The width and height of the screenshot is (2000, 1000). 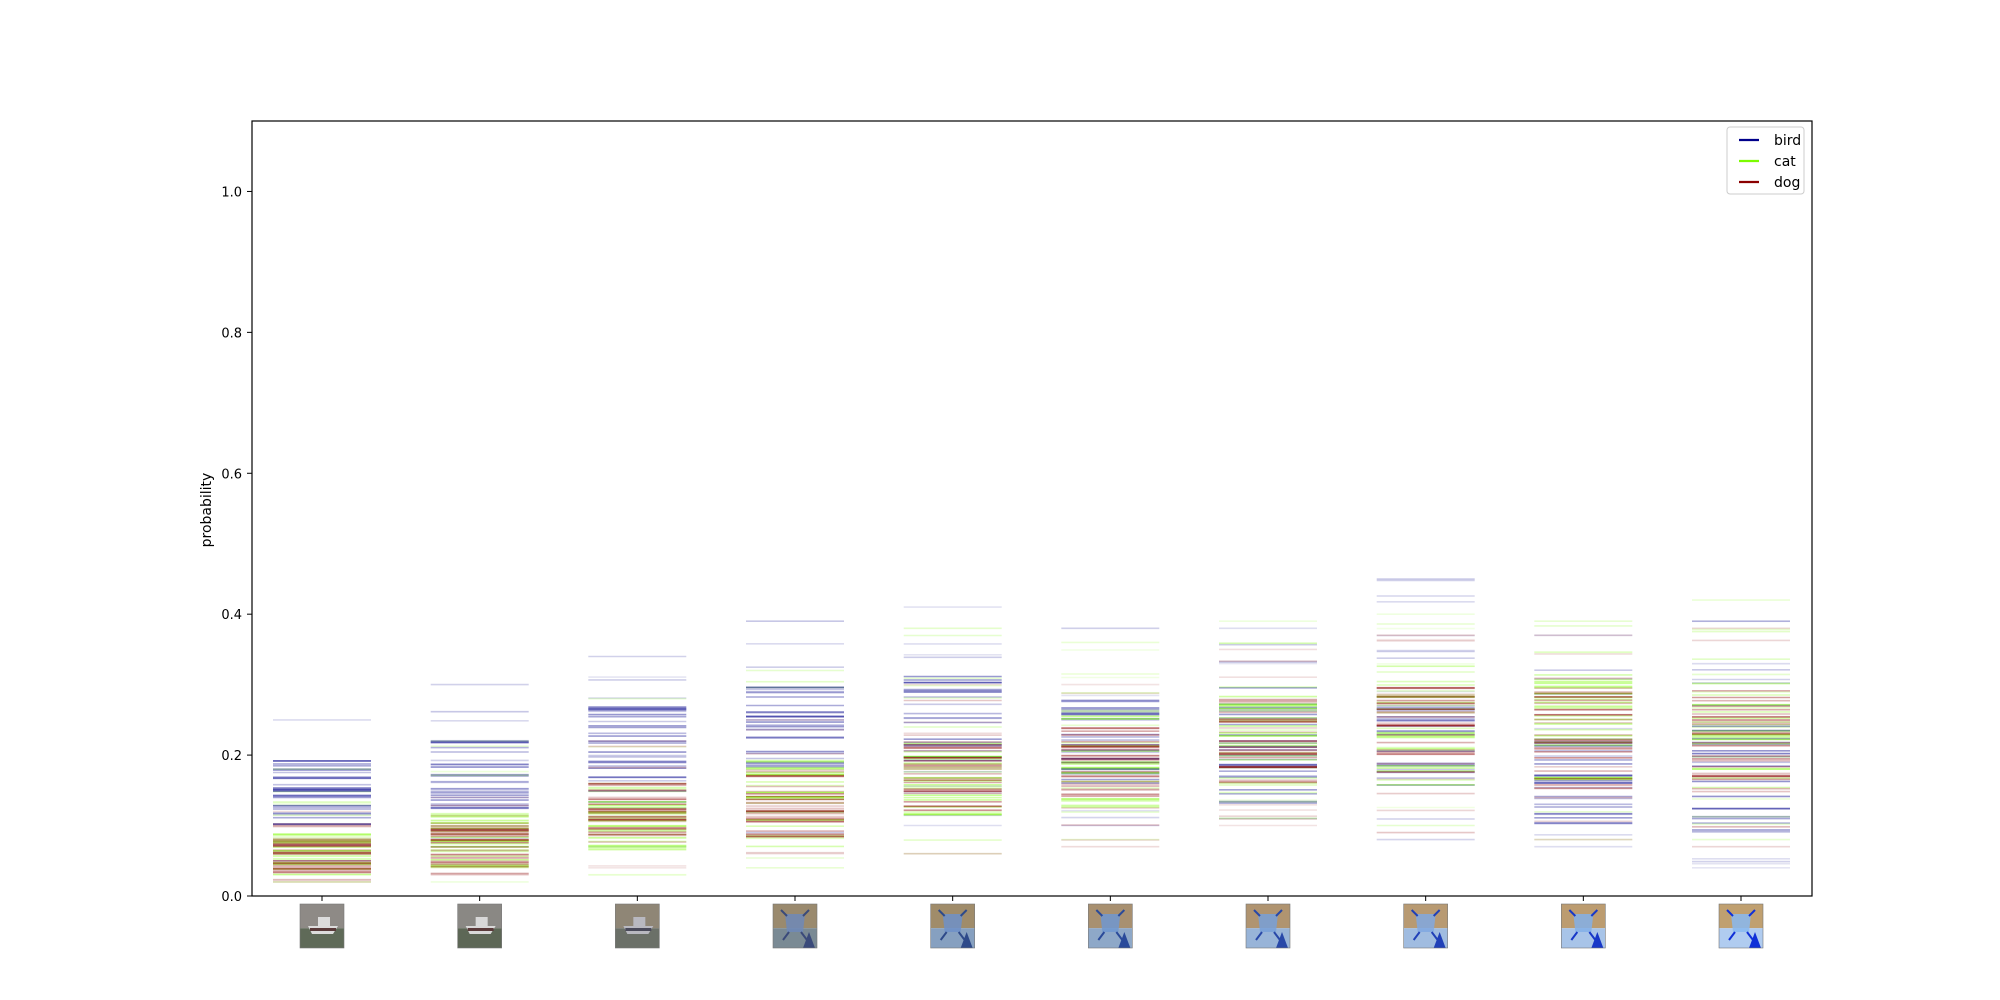 I want to click on y-tick-label: 0.0, so click(x=231, y=897).